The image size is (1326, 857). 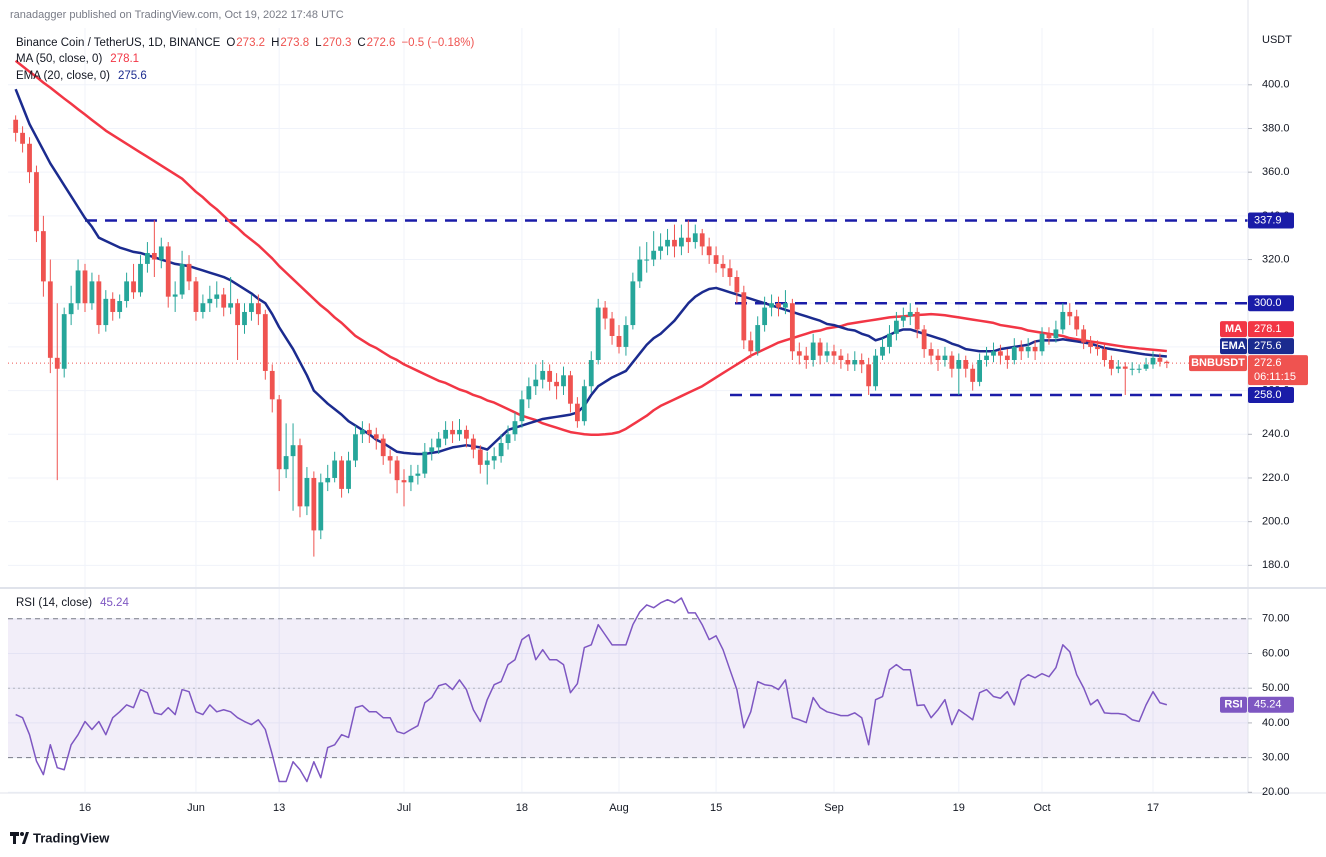 I want to click on logo-part, so click(x=14, y=834).